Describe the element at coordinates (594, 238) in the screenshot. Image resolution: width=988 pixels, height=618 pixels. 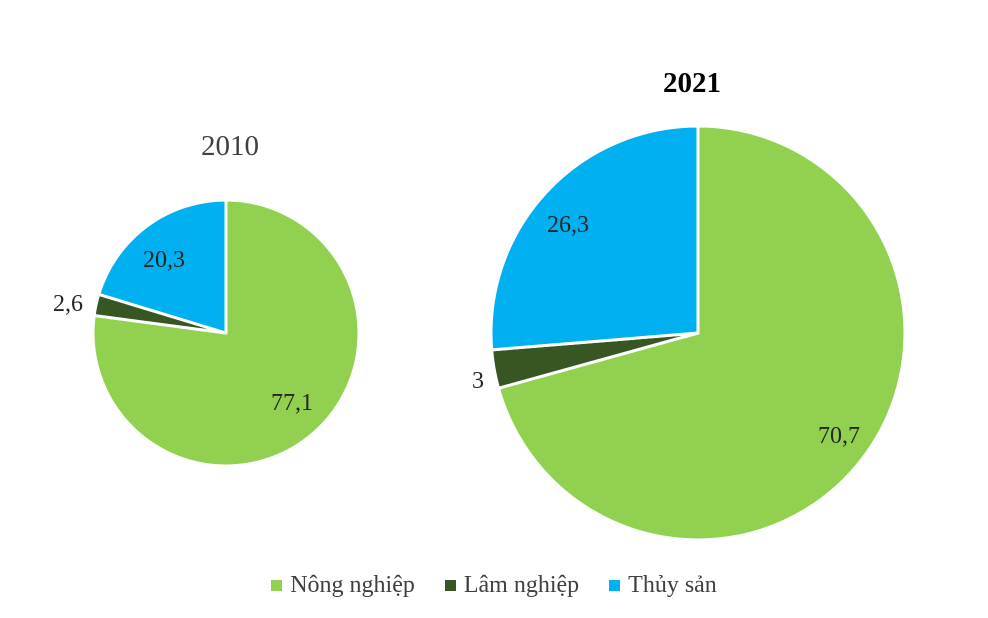
I see `slice-2021-thuy-san` at that location.